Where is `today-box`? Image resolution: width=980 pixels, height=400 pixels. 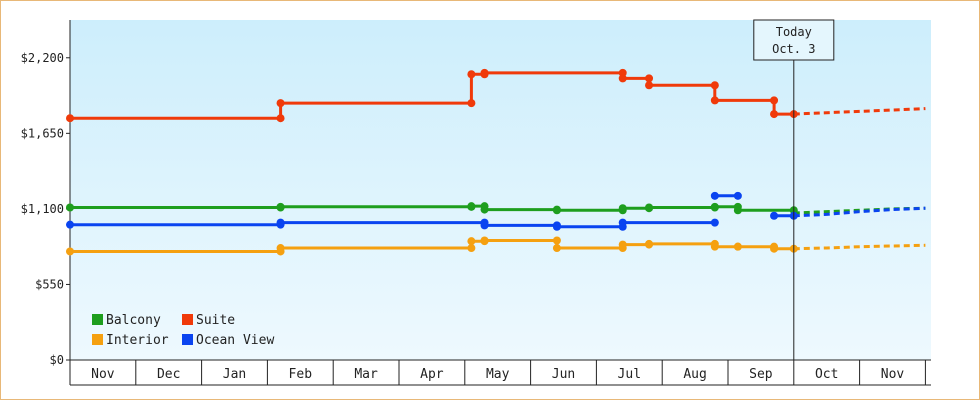
today-box is located at coordinates (794, 40).